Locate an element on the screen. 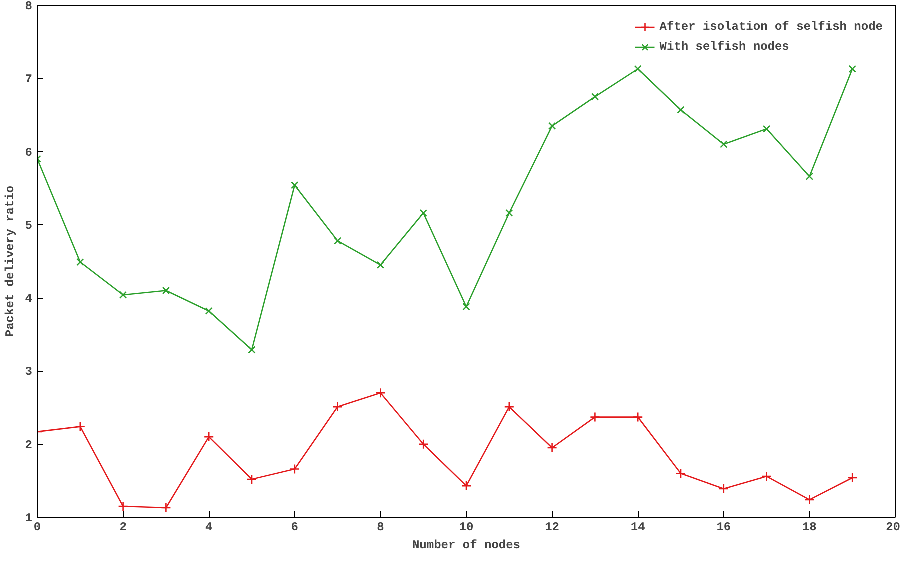 The image size is (907, 562). legend-label: With selfish nodes is located at coordinates (725, 47).